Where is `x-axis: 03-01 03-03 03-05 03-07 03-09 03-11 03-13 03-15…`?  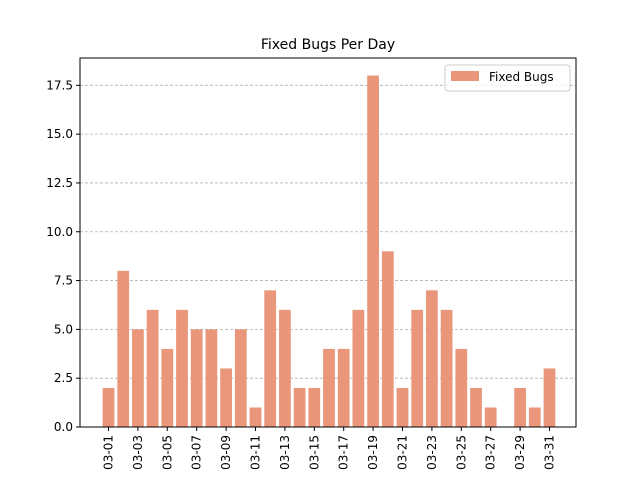 x-axis: 03-01 03-03 03-05 03-07 03-09 03-11 03-13 03-15… is located at coordinates (329, 448).